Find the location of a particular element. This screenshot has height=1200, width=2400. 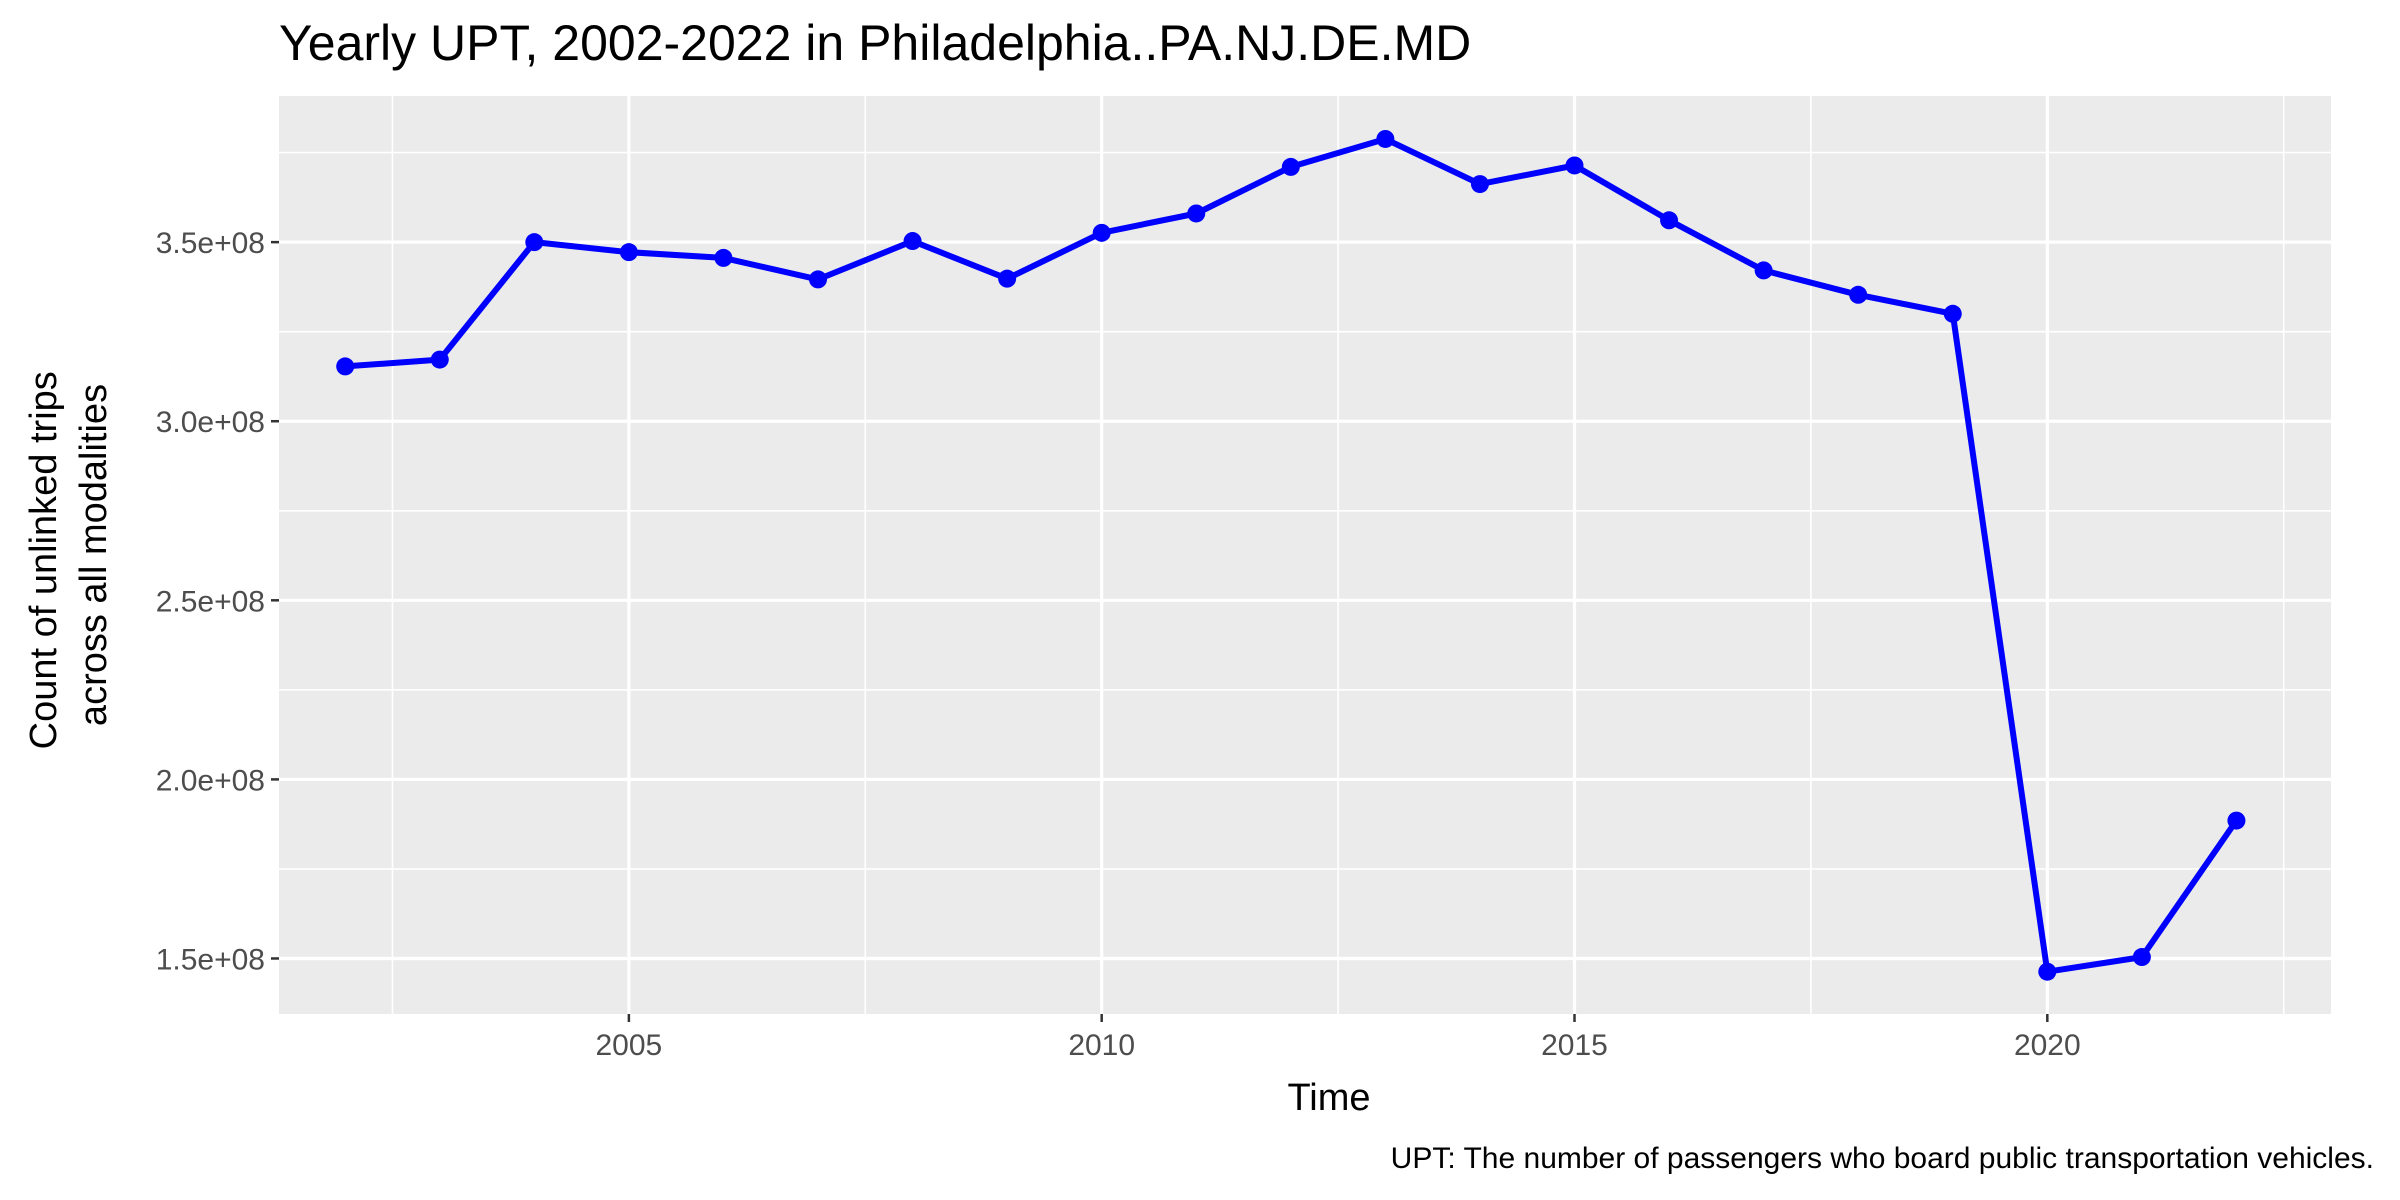

x-axis: 2005 2010 2015 2020 is located at coordinates (1338, 1038).